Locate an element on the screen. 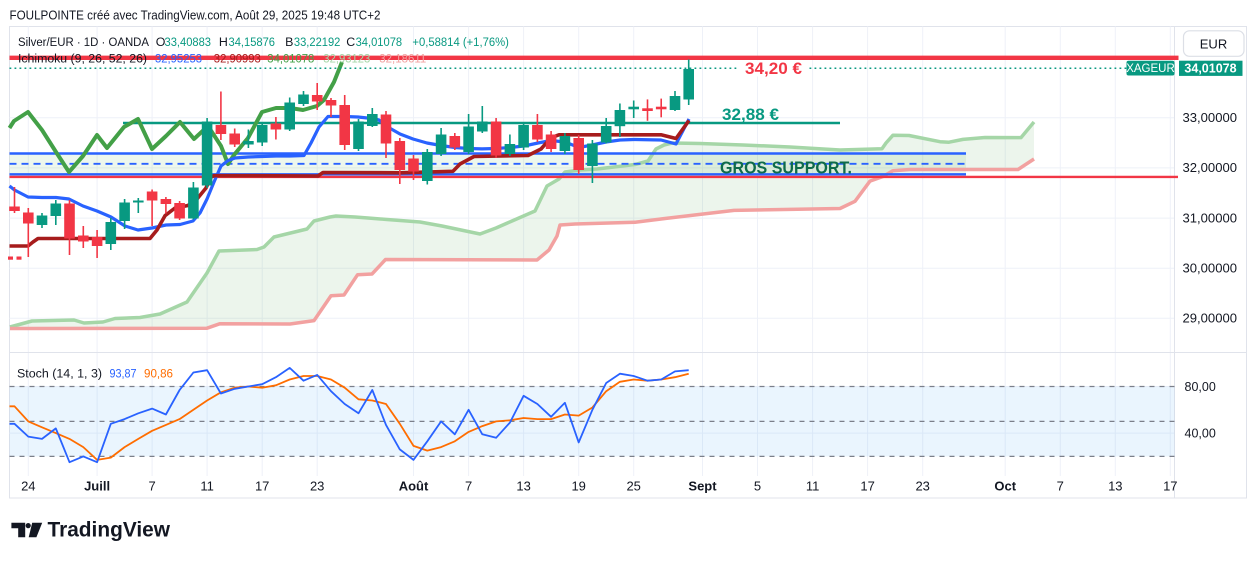 This screenshot has height=561, width=1257. svg-text: EUR is located at coordinates (1213, 43).